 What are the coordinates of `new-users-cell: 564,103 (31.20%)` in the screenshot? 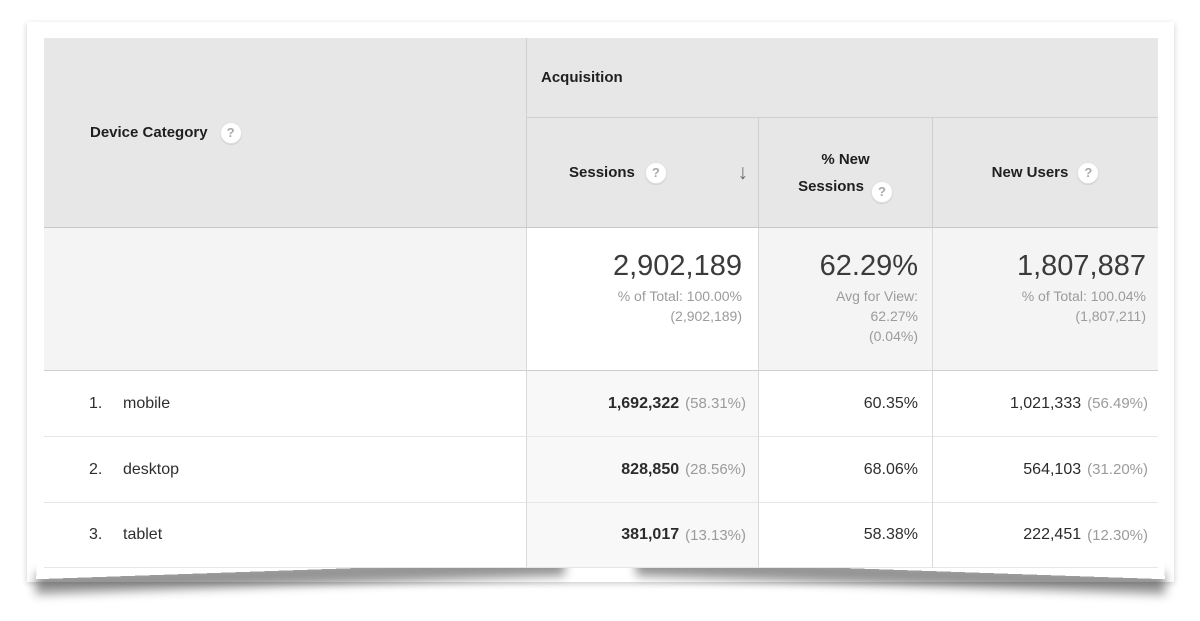 It's located at (1045, 470).